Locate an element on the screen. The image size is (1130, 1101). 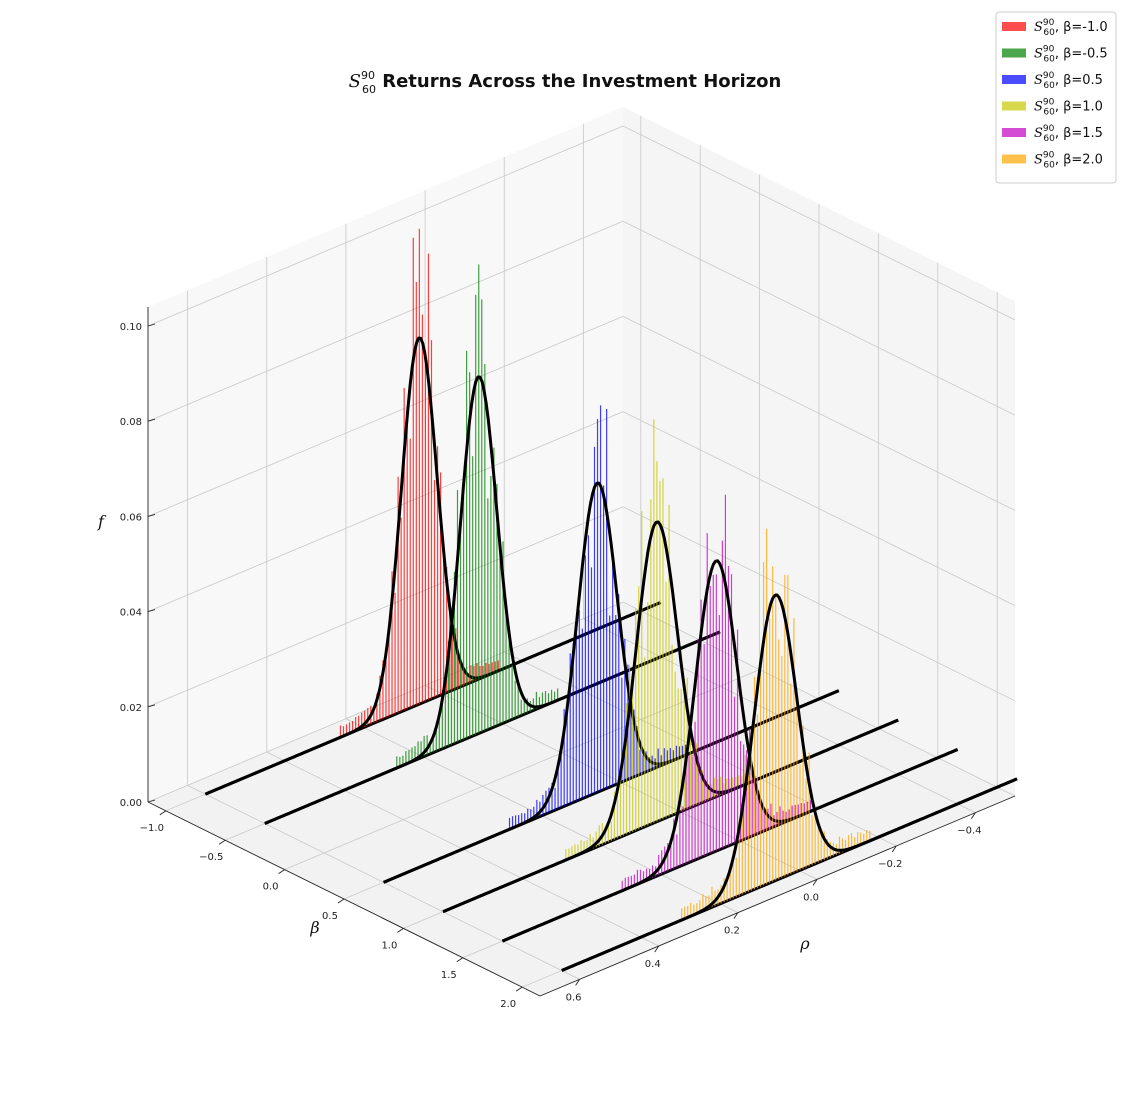
legend-series-name: , β=-0.5 is located at coordinates (1081, 54).